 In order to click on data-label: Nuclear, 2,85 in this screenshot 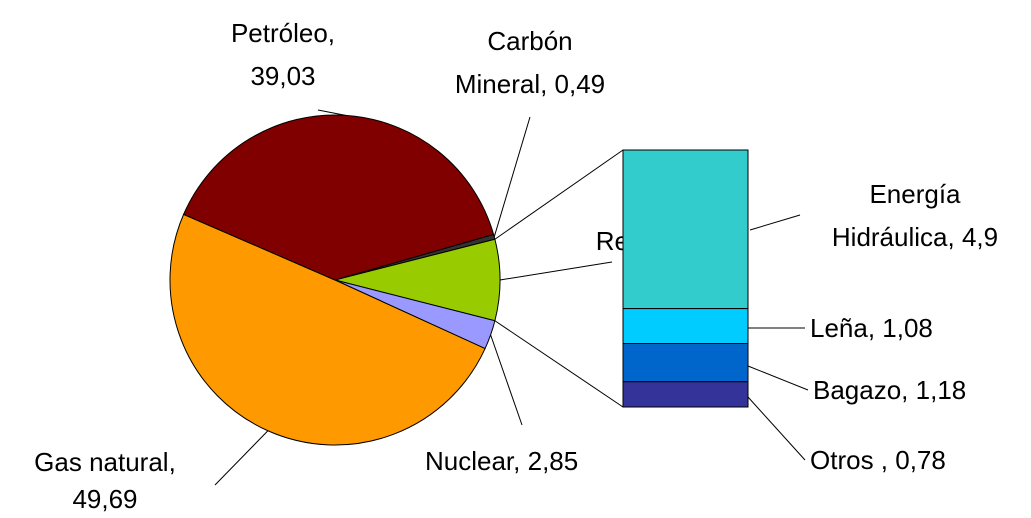, I will do `click(501, 461)`.